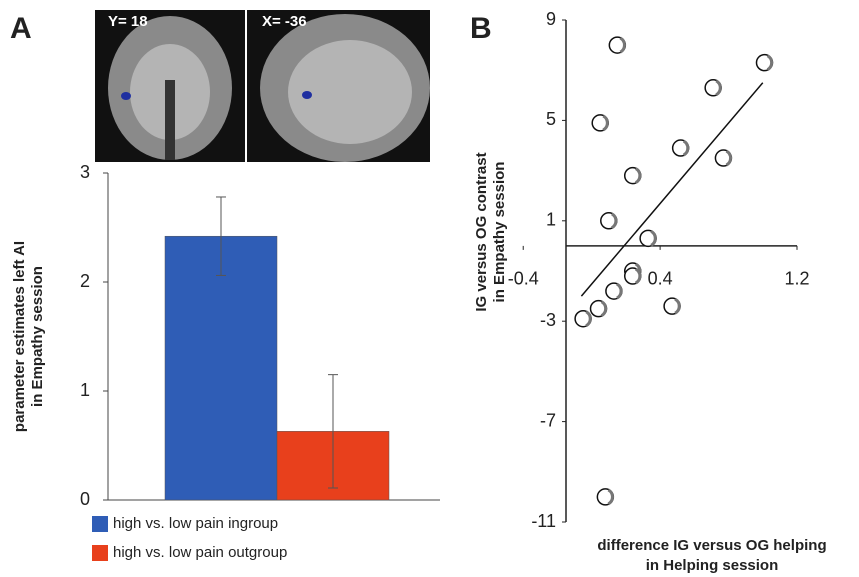 The width and height of the screenshot is (859, 577). Describe the element at coordinates (128, 21) in the screenshot. I see `image-label: Y= 18` at that location.